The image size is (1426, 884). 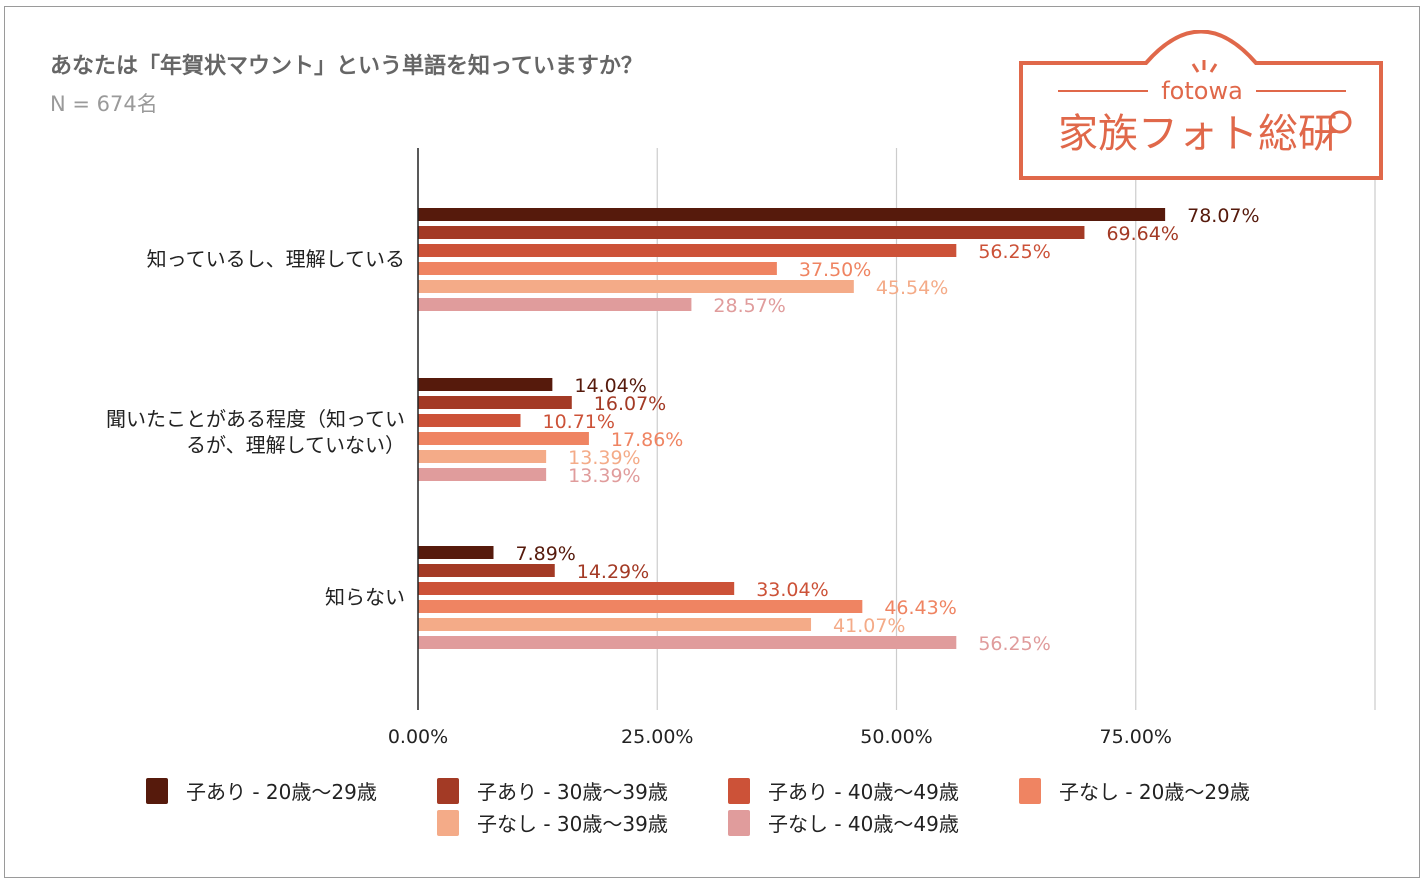 What do you see at coordinates (572, 824) in the screenshot?
I see `legend-label: 子なし - 30歳〜39歳` at bounding box center [572, 824].